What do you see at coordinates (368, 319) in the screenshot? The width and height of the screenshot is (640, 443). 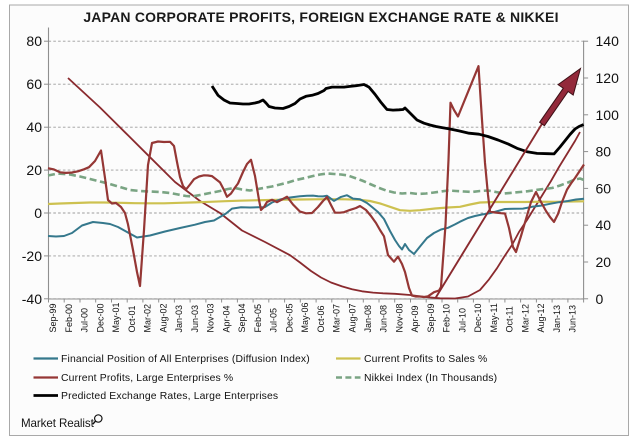 I see `svg-text: Jan-08` at bounding box center [368, 319].